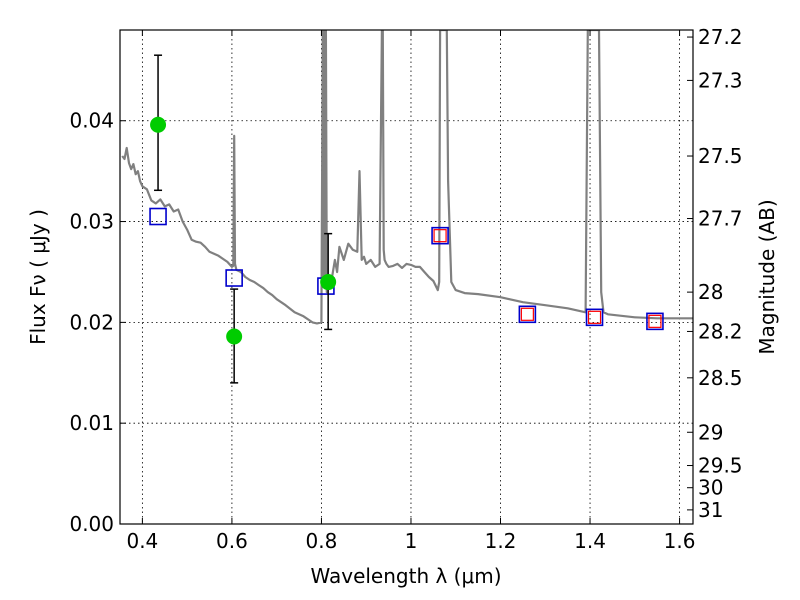 The height and width of the screenshot is (600, 800). What do you see at coordinates (590, 541) in the screenshot?
I see `x-tick-label: 1.4` at bounding box center [590, 541].